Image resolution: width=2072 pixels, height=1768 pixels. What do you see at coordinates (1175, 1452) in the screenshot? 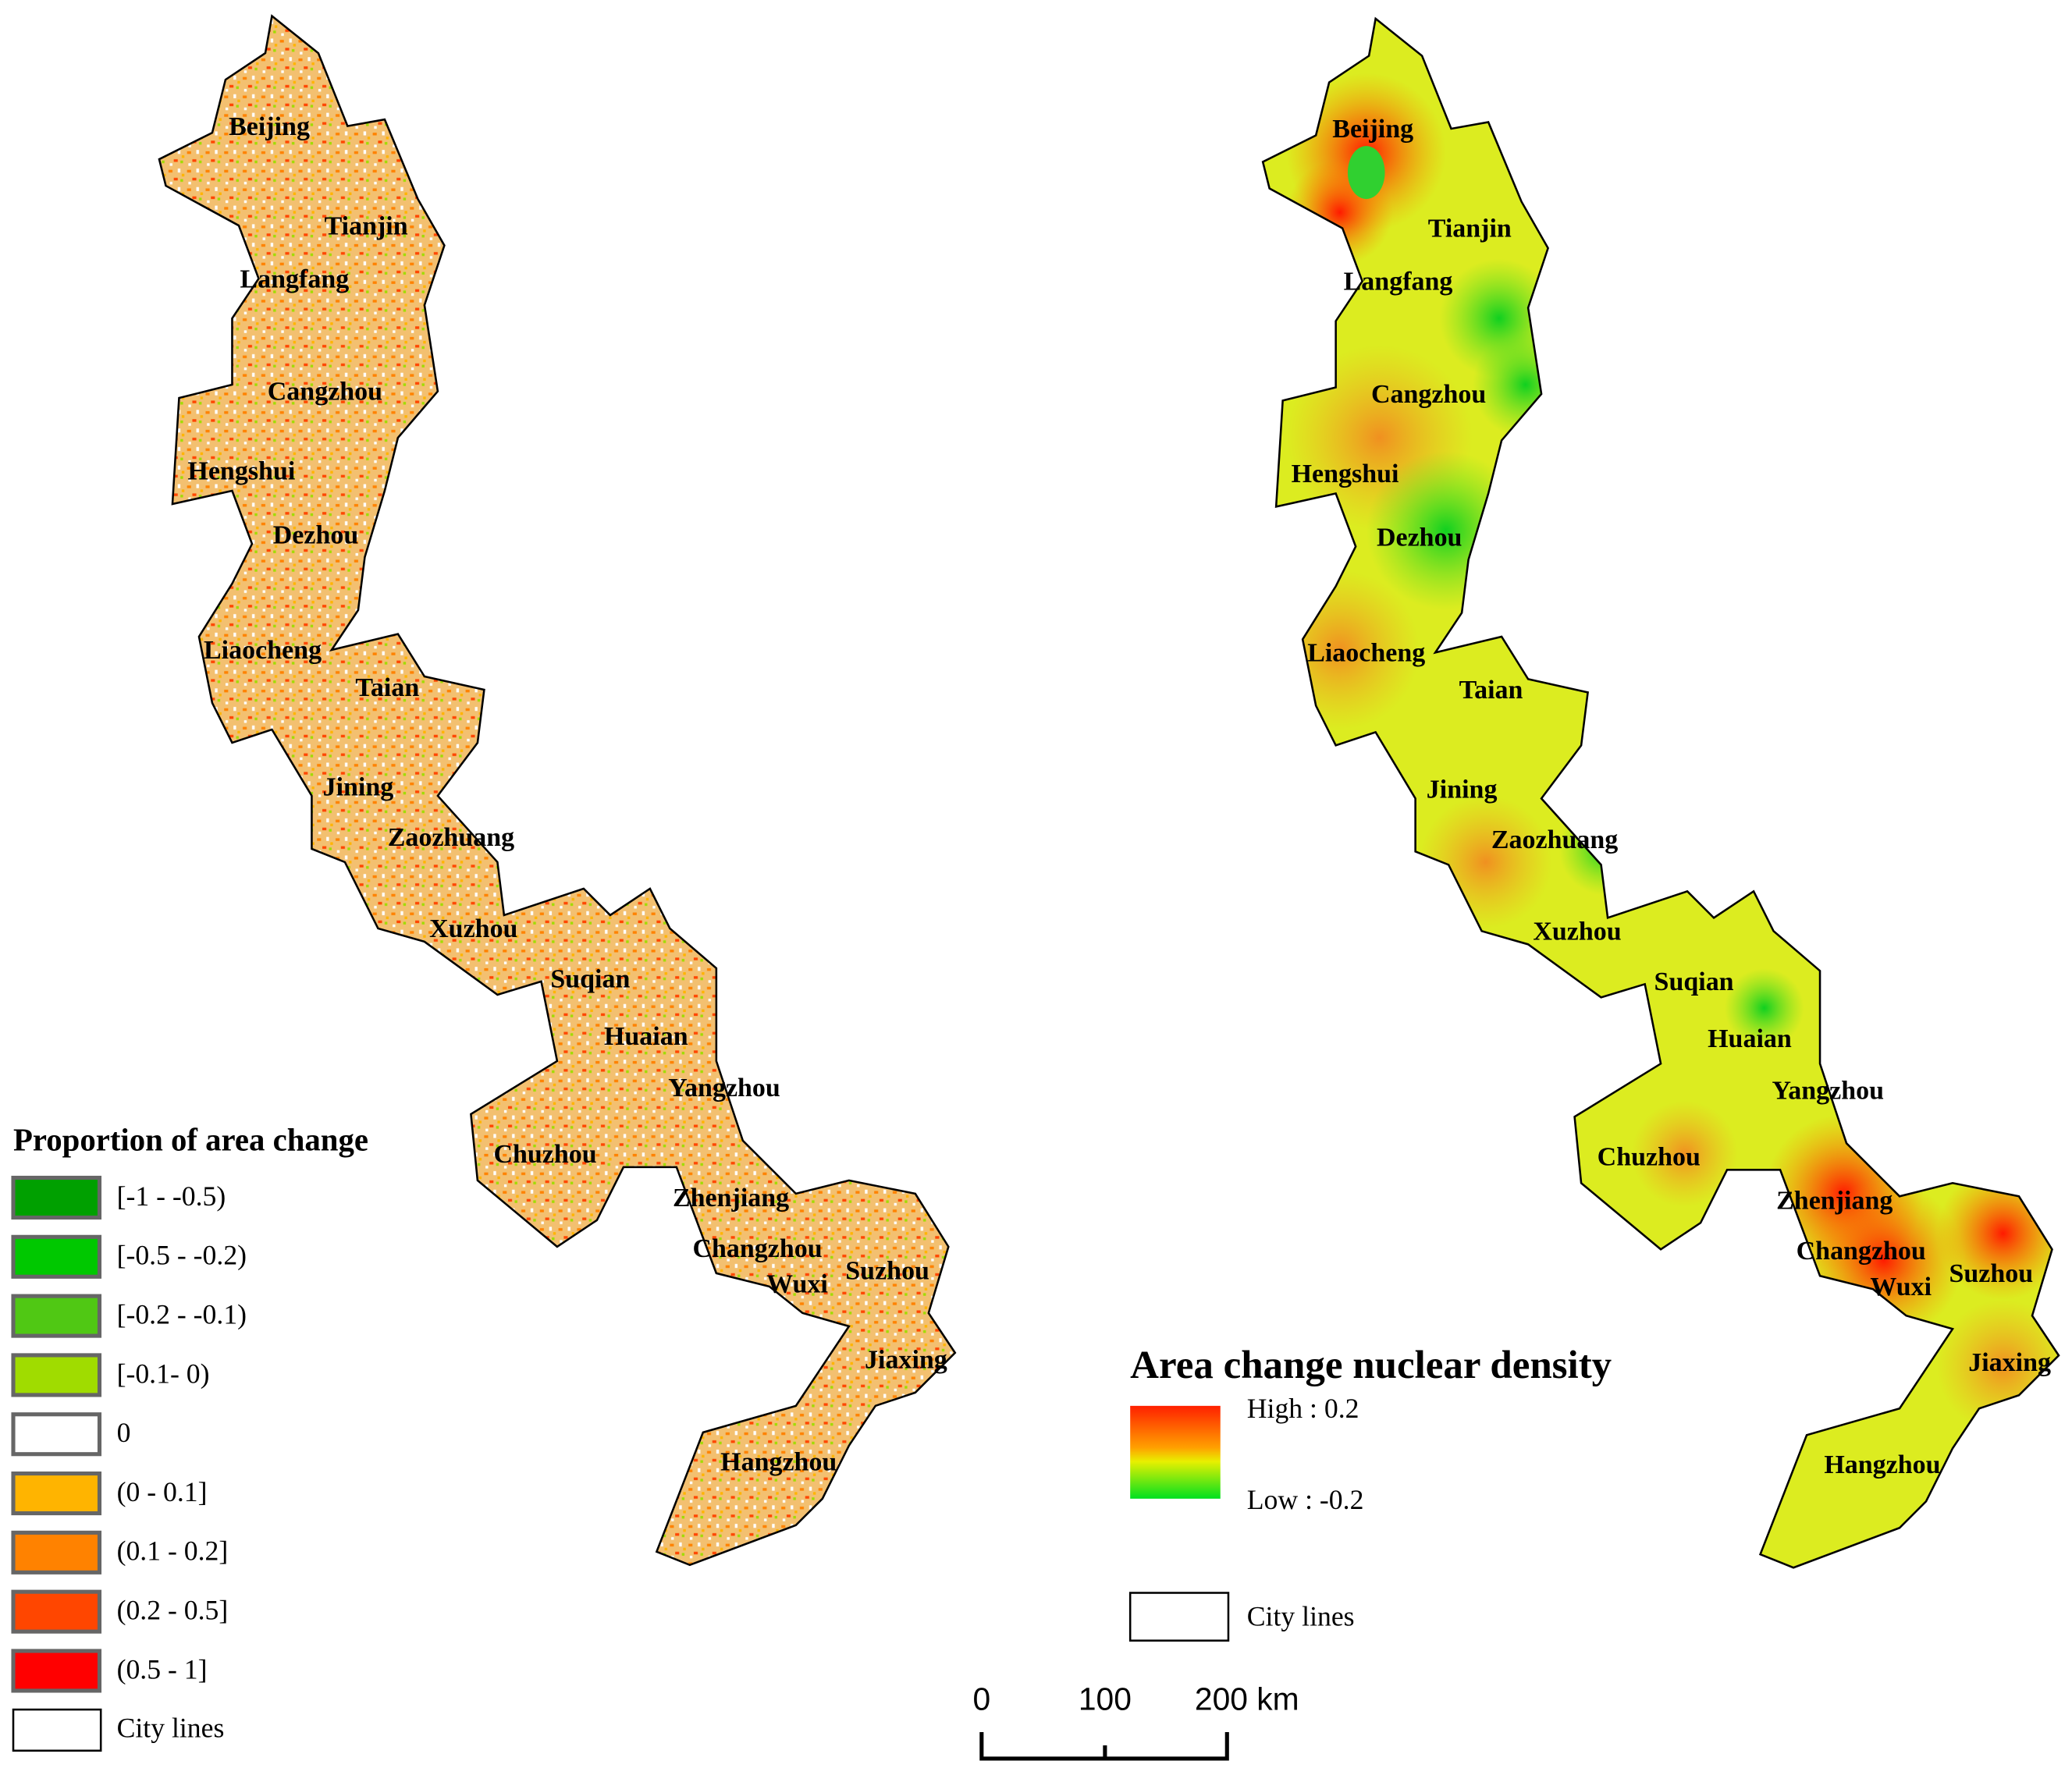
I see `density-ramp` at bounding box center [1175, 1452].